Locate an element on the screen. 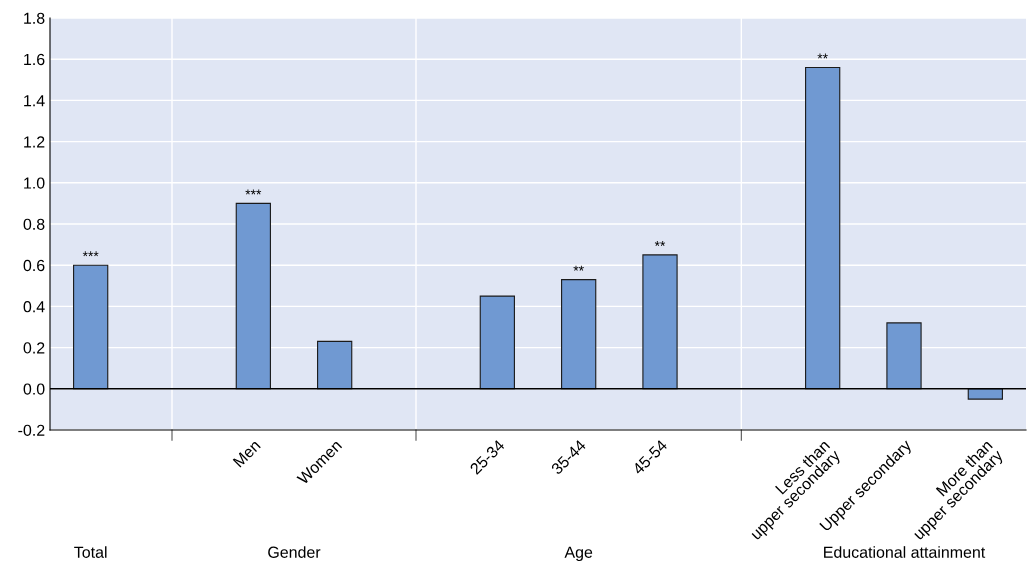  y-tick-label: 1.6 is located at coordinates (34, 59).